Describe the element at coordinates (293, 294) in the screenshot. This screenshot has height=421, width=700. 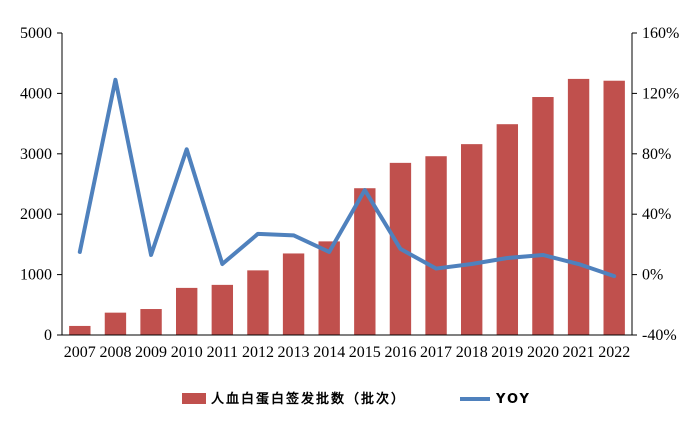
I see `bar-2013` at that location.